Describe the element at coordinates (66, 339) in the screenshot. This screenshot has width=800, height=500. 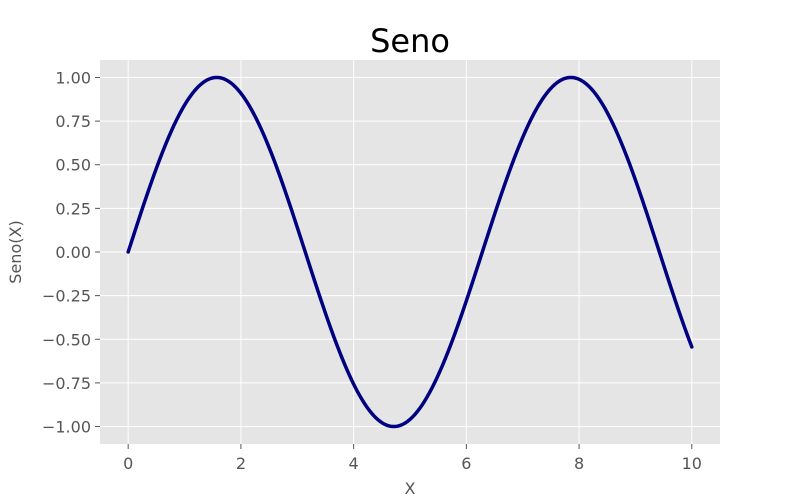
I see `y-tick-label: −0.50` at that location.